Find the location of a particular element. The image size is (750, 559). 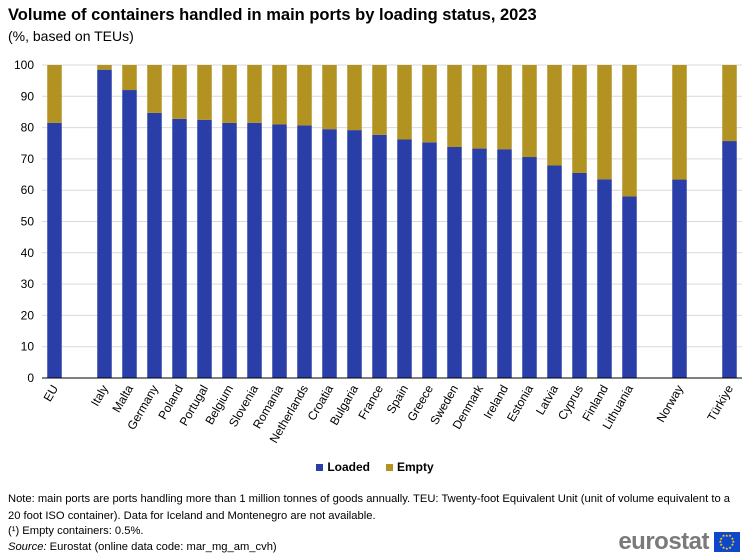

x-tick-label: Türkiye is located at coordinates (720, 402).